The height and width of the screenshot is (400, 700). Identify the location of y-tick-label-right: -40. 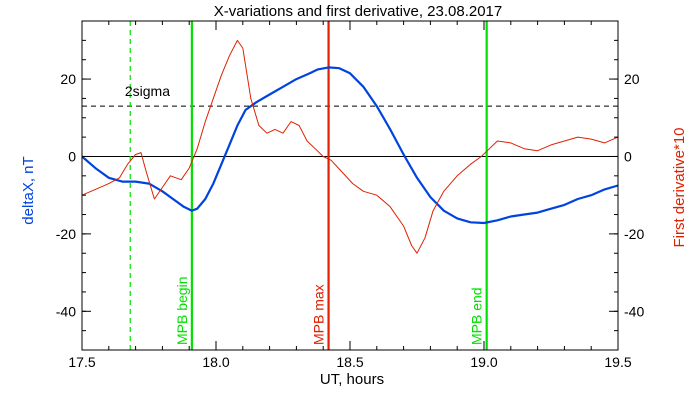
(634, 311).